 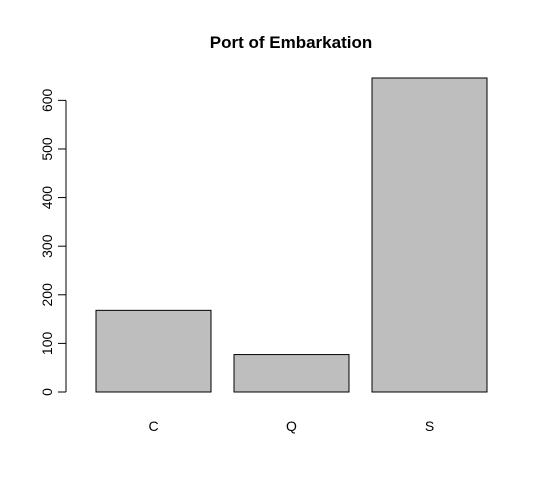 What do you see at coordinates (47, 100) in the screenshot?
I see `y-tick-label-600: 600` at bounding box center [47, 100].